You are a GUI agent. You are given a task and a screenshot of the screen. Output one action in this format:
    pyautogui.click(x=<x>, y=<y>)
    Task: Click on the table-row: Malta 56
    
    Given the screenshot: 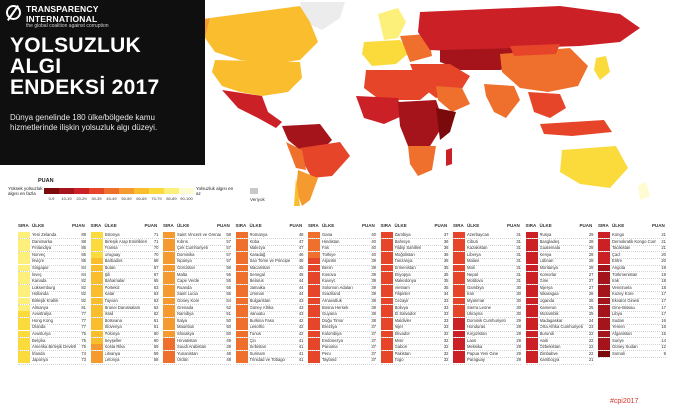 What is the action you would take?
    pyautogui.click(x=197, y=275)
    